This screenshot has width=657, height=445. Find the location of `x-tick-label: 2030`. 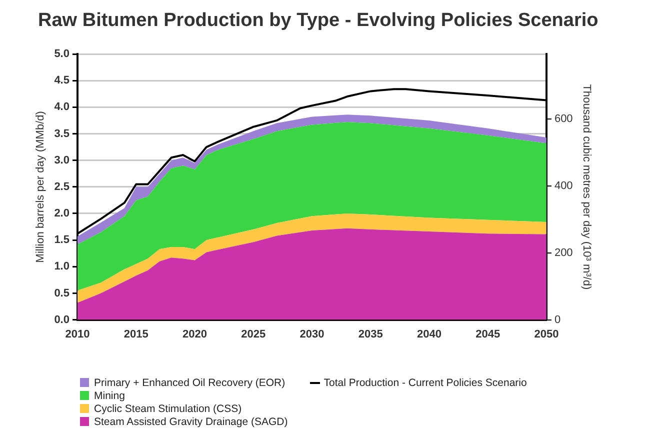

x-tick-label: 2030 is located at coordinates (312, 334).